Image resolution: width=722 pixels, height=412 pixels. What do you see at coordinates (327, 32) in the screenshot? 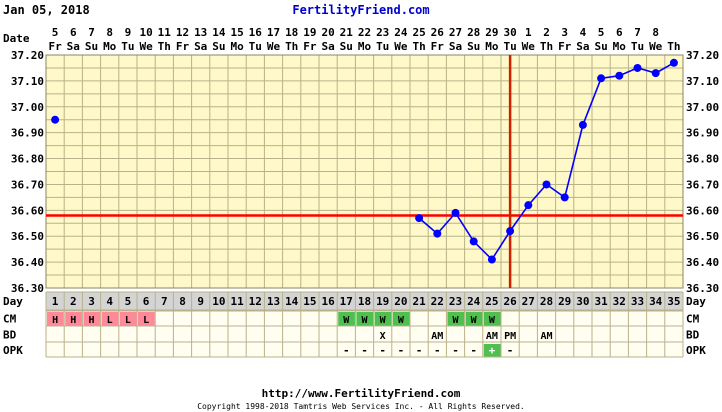
I see `date-label: 20` at bounding box center [327, 32].